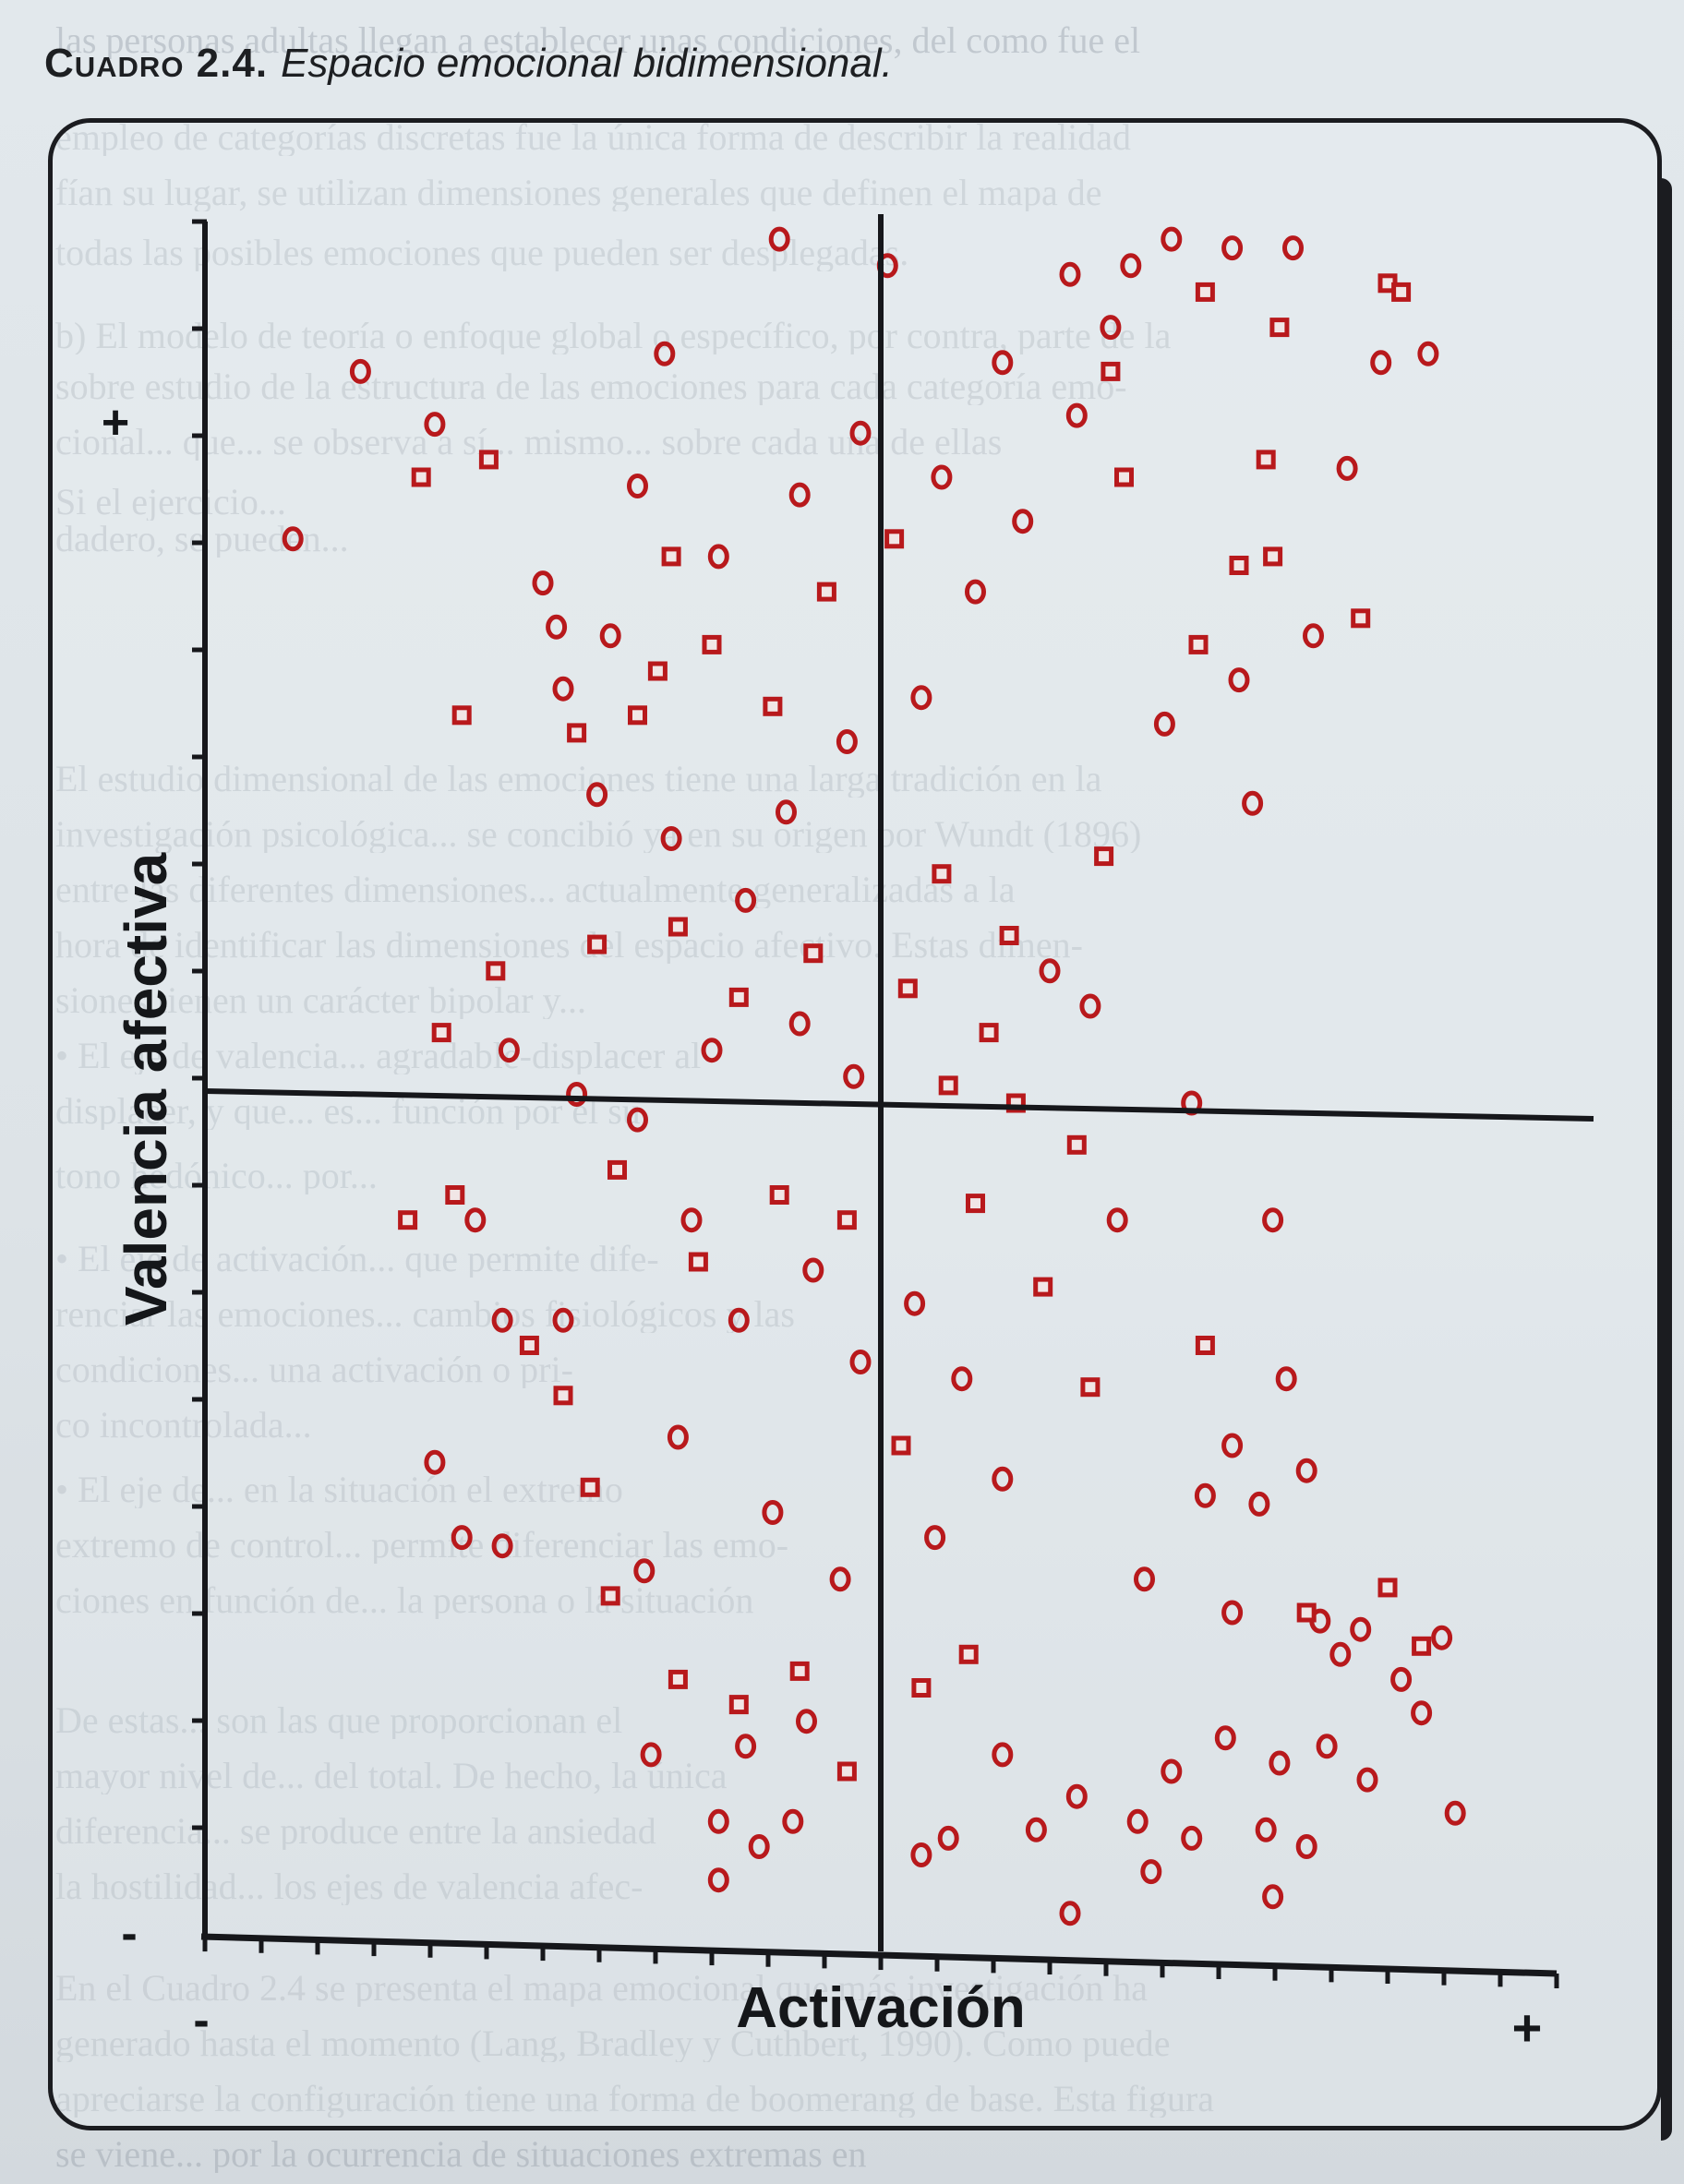 This screenshot has height=2184, width=1684. I want to click on caption-label: Cuadro 2.4., so click(156, 63).